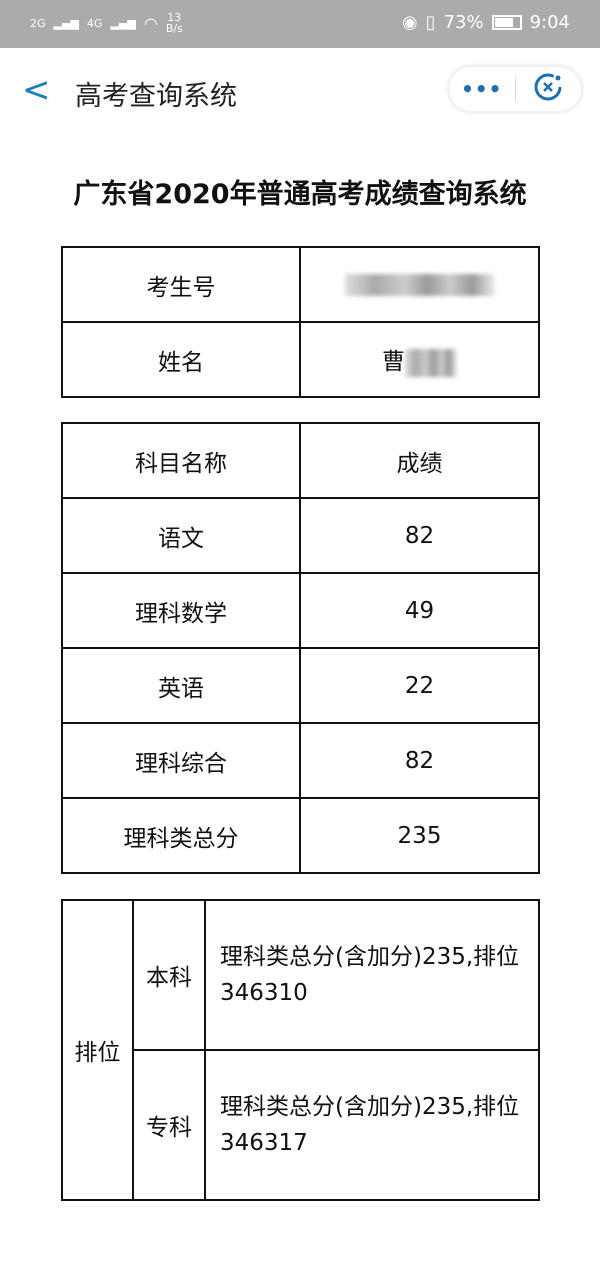 Image resolution: width=600 pixels, height=1267 pixels. I want to click on subject-cell: 理科数学, so click(181, 610).